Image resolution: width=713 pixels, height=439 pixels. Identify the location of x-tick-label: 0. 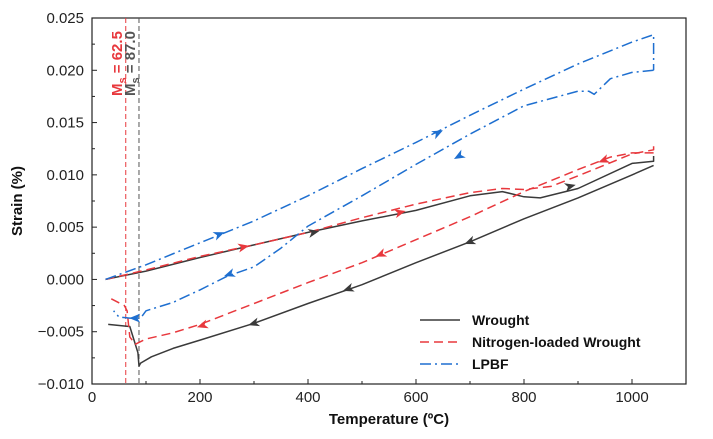
(92, 397).